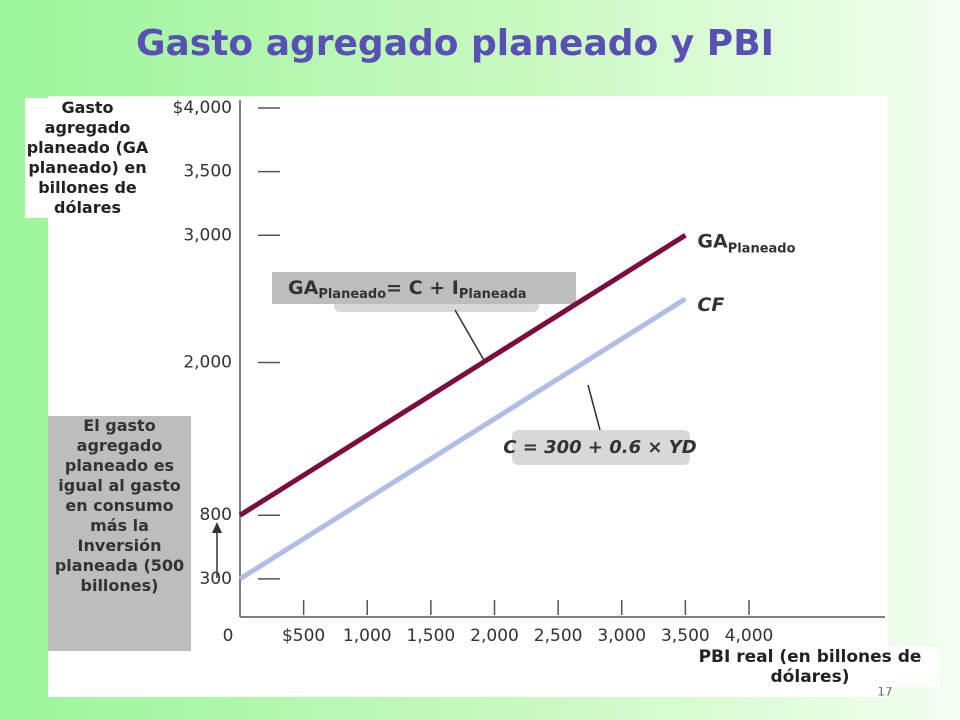 This screenshot has width=960, height=720. I want to click on formula-top: GAPlaneado= C + IPlaneada, so click(407, 289).